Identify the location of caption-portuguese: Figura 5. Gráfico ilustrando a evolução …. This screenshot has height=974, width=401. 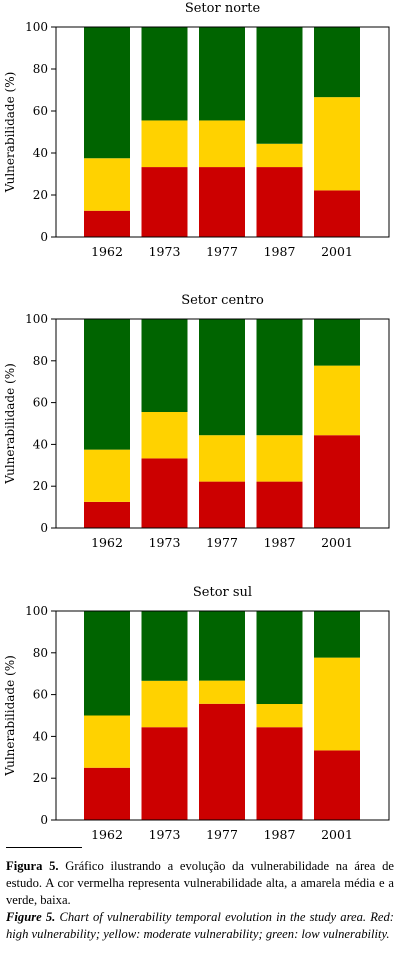
(200, 883).